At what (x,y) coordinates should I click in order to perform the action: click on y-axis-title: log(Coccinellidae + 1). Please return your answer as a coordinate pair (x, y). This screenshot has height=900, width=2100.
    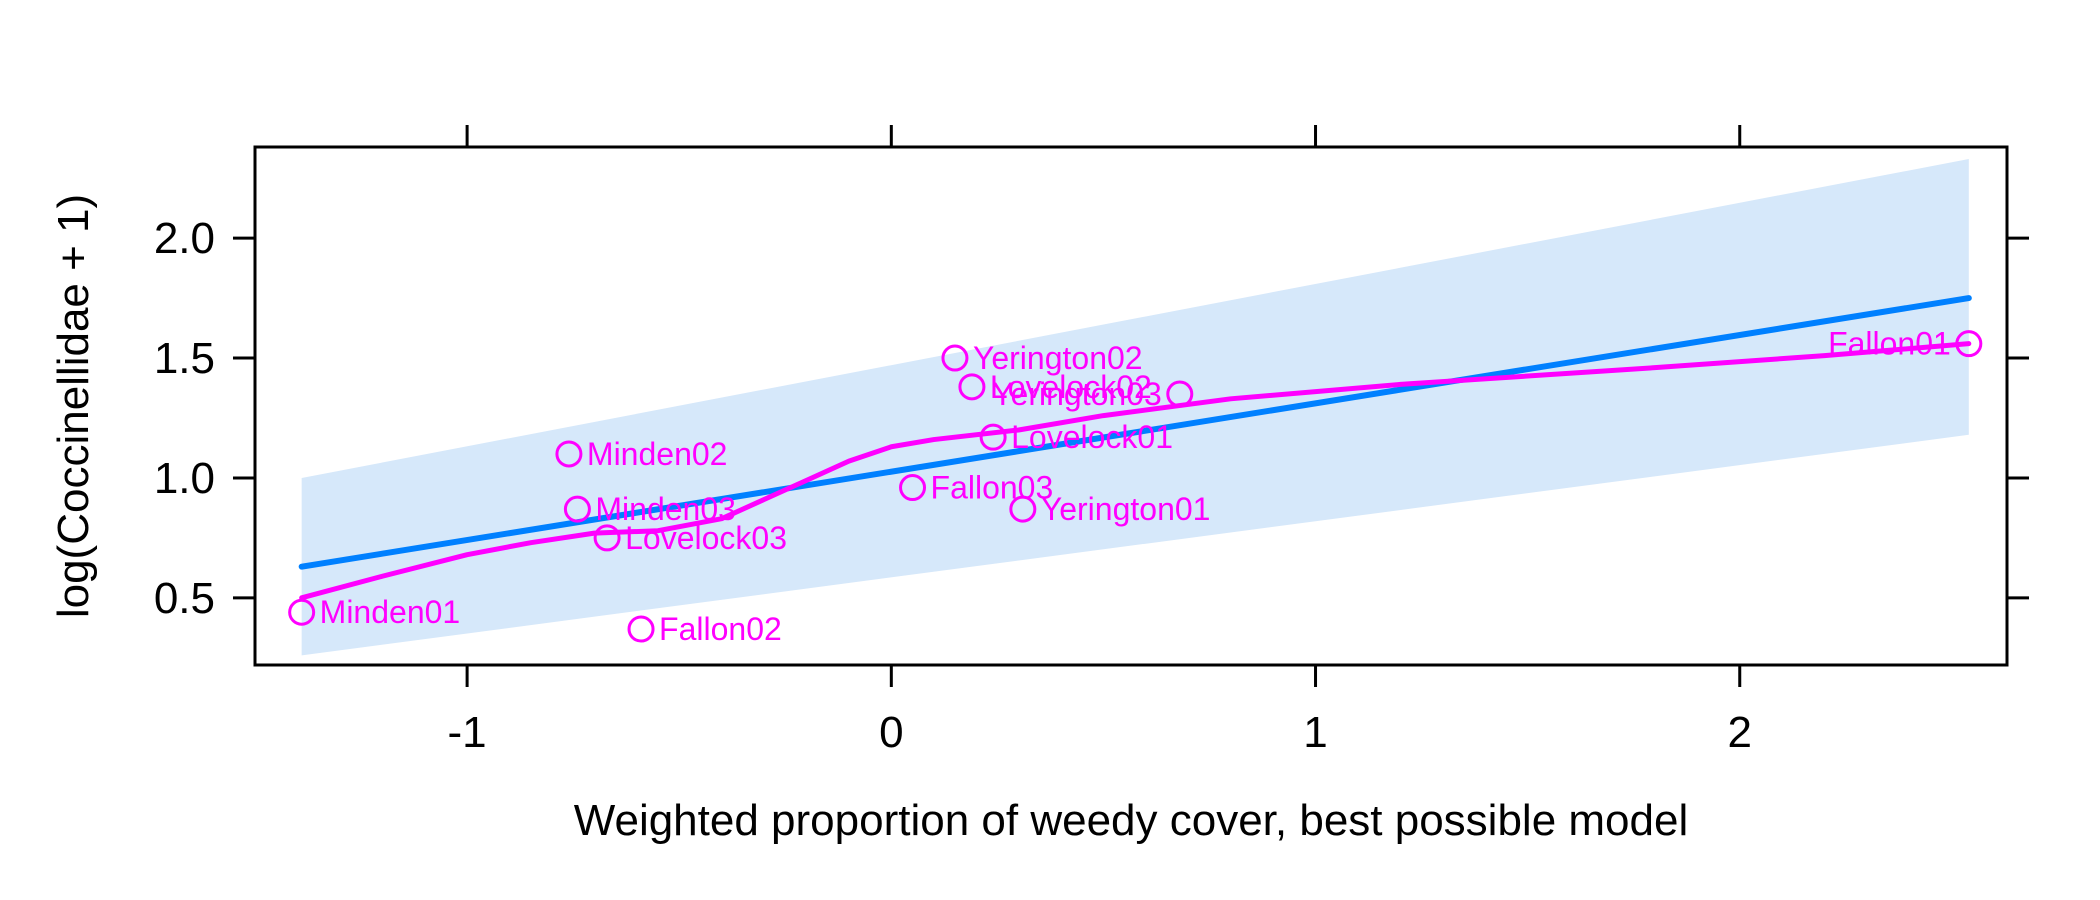
    Looking at the image, I should click on (73, 406).